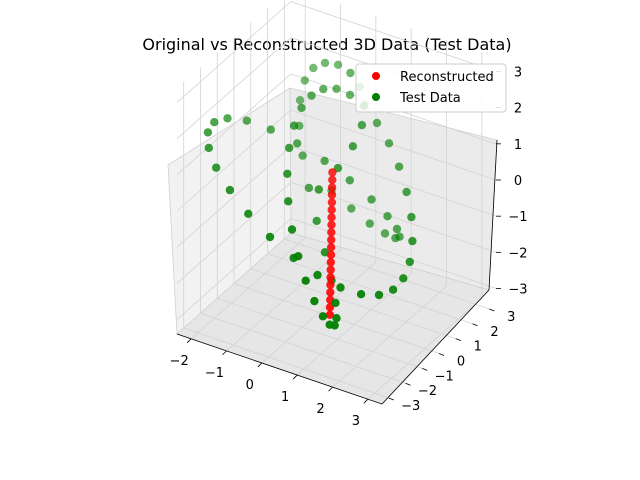 Image resolution: width=640 pixels, height=480 pixels. Describe the element at coordinates (427, 391) in the screenshot. I see `tick-label-y: −2` at that location.